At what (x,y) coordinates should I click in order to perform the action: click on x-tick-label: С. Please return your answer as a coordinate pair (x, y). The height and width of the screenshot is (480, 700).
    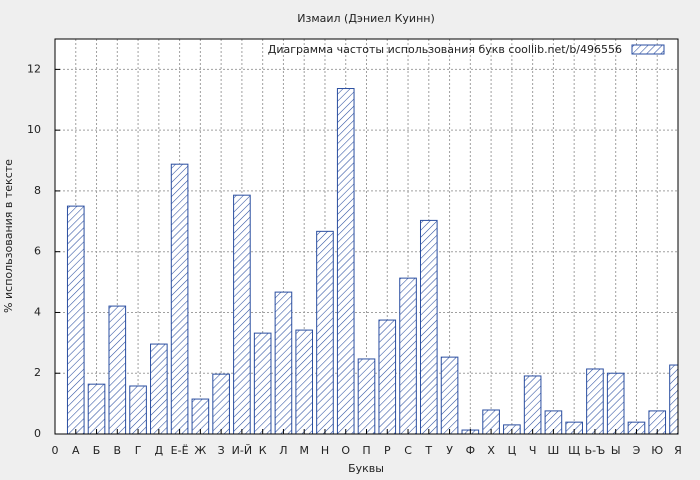
    Looking at the image, I should click on (408, 450).